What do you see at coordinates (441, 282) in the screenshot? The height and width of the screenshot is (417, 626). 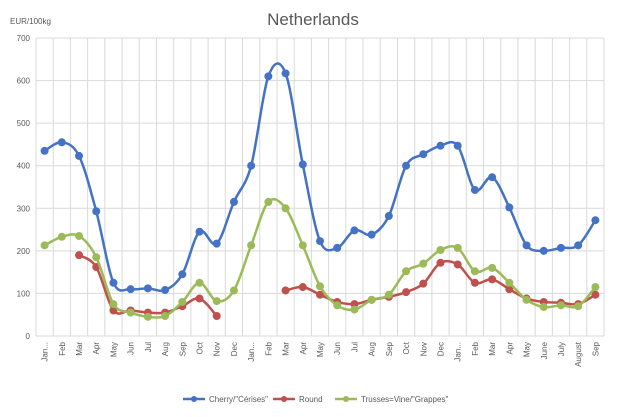 I see `series-line` at bounding box center [441, 282].